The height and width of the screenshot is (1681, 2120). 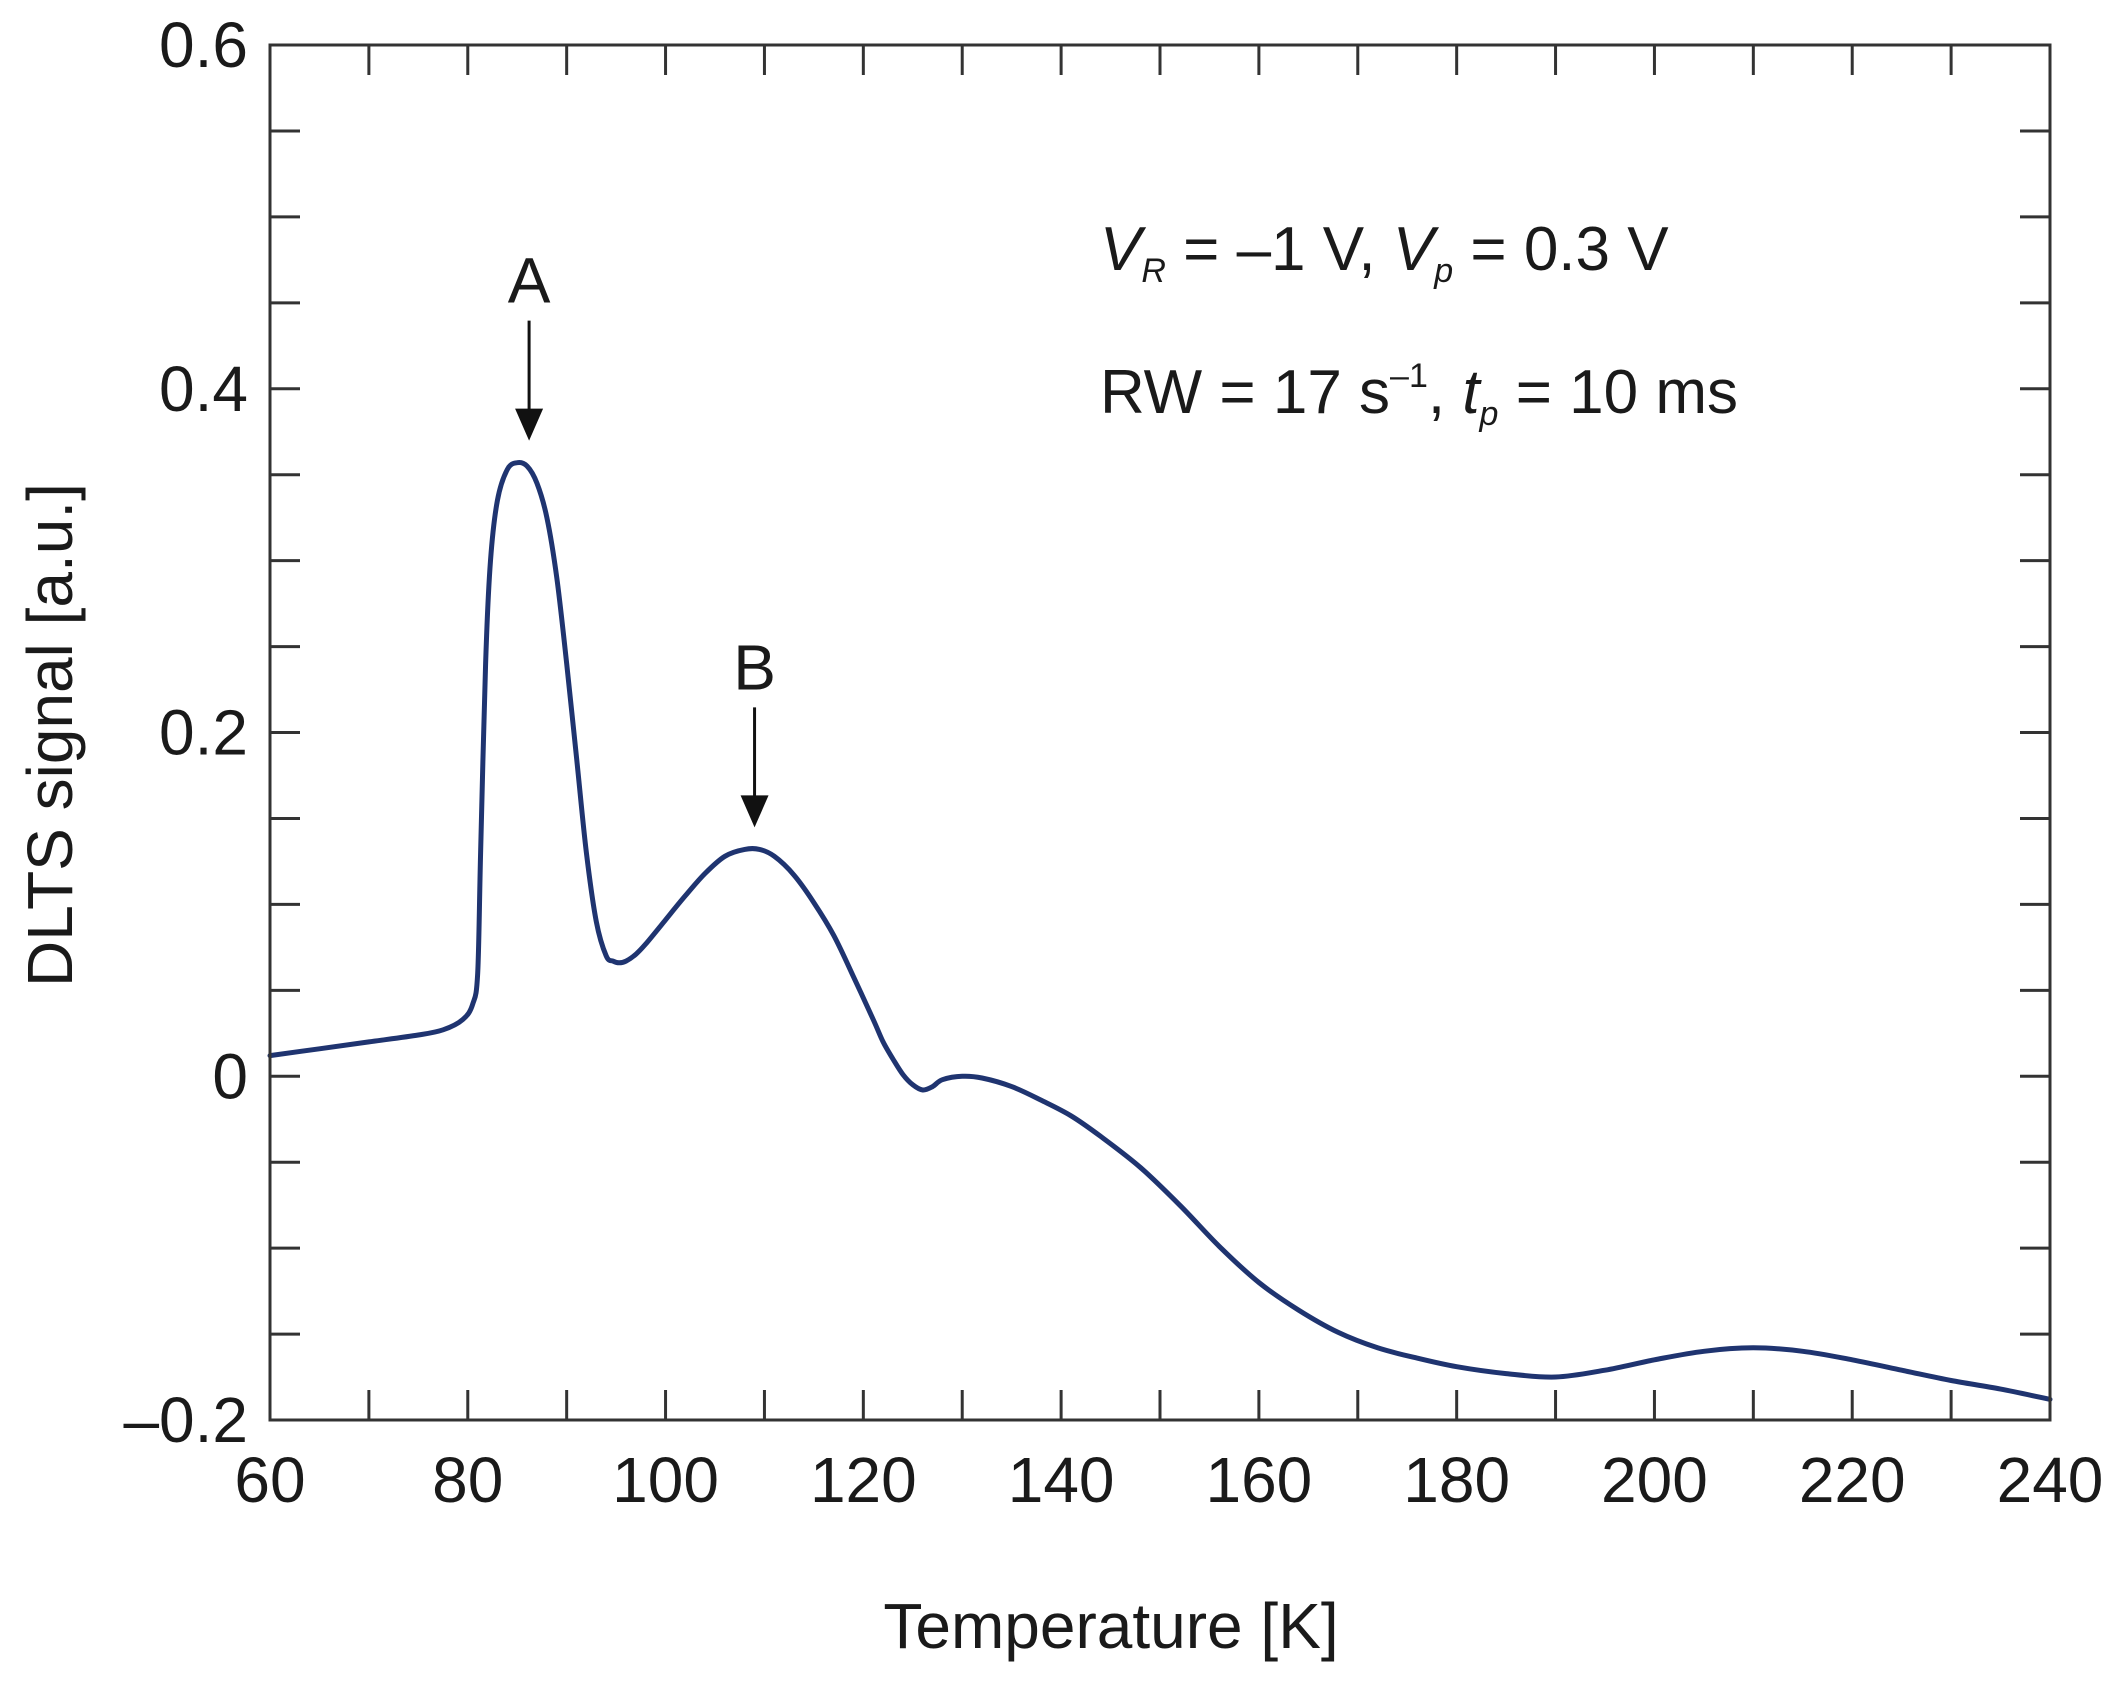 What do you see at coordinates (1654, 1480) in the screenshot?
I see `x-tick-label: 200` at bounding box center [1654, 1480].